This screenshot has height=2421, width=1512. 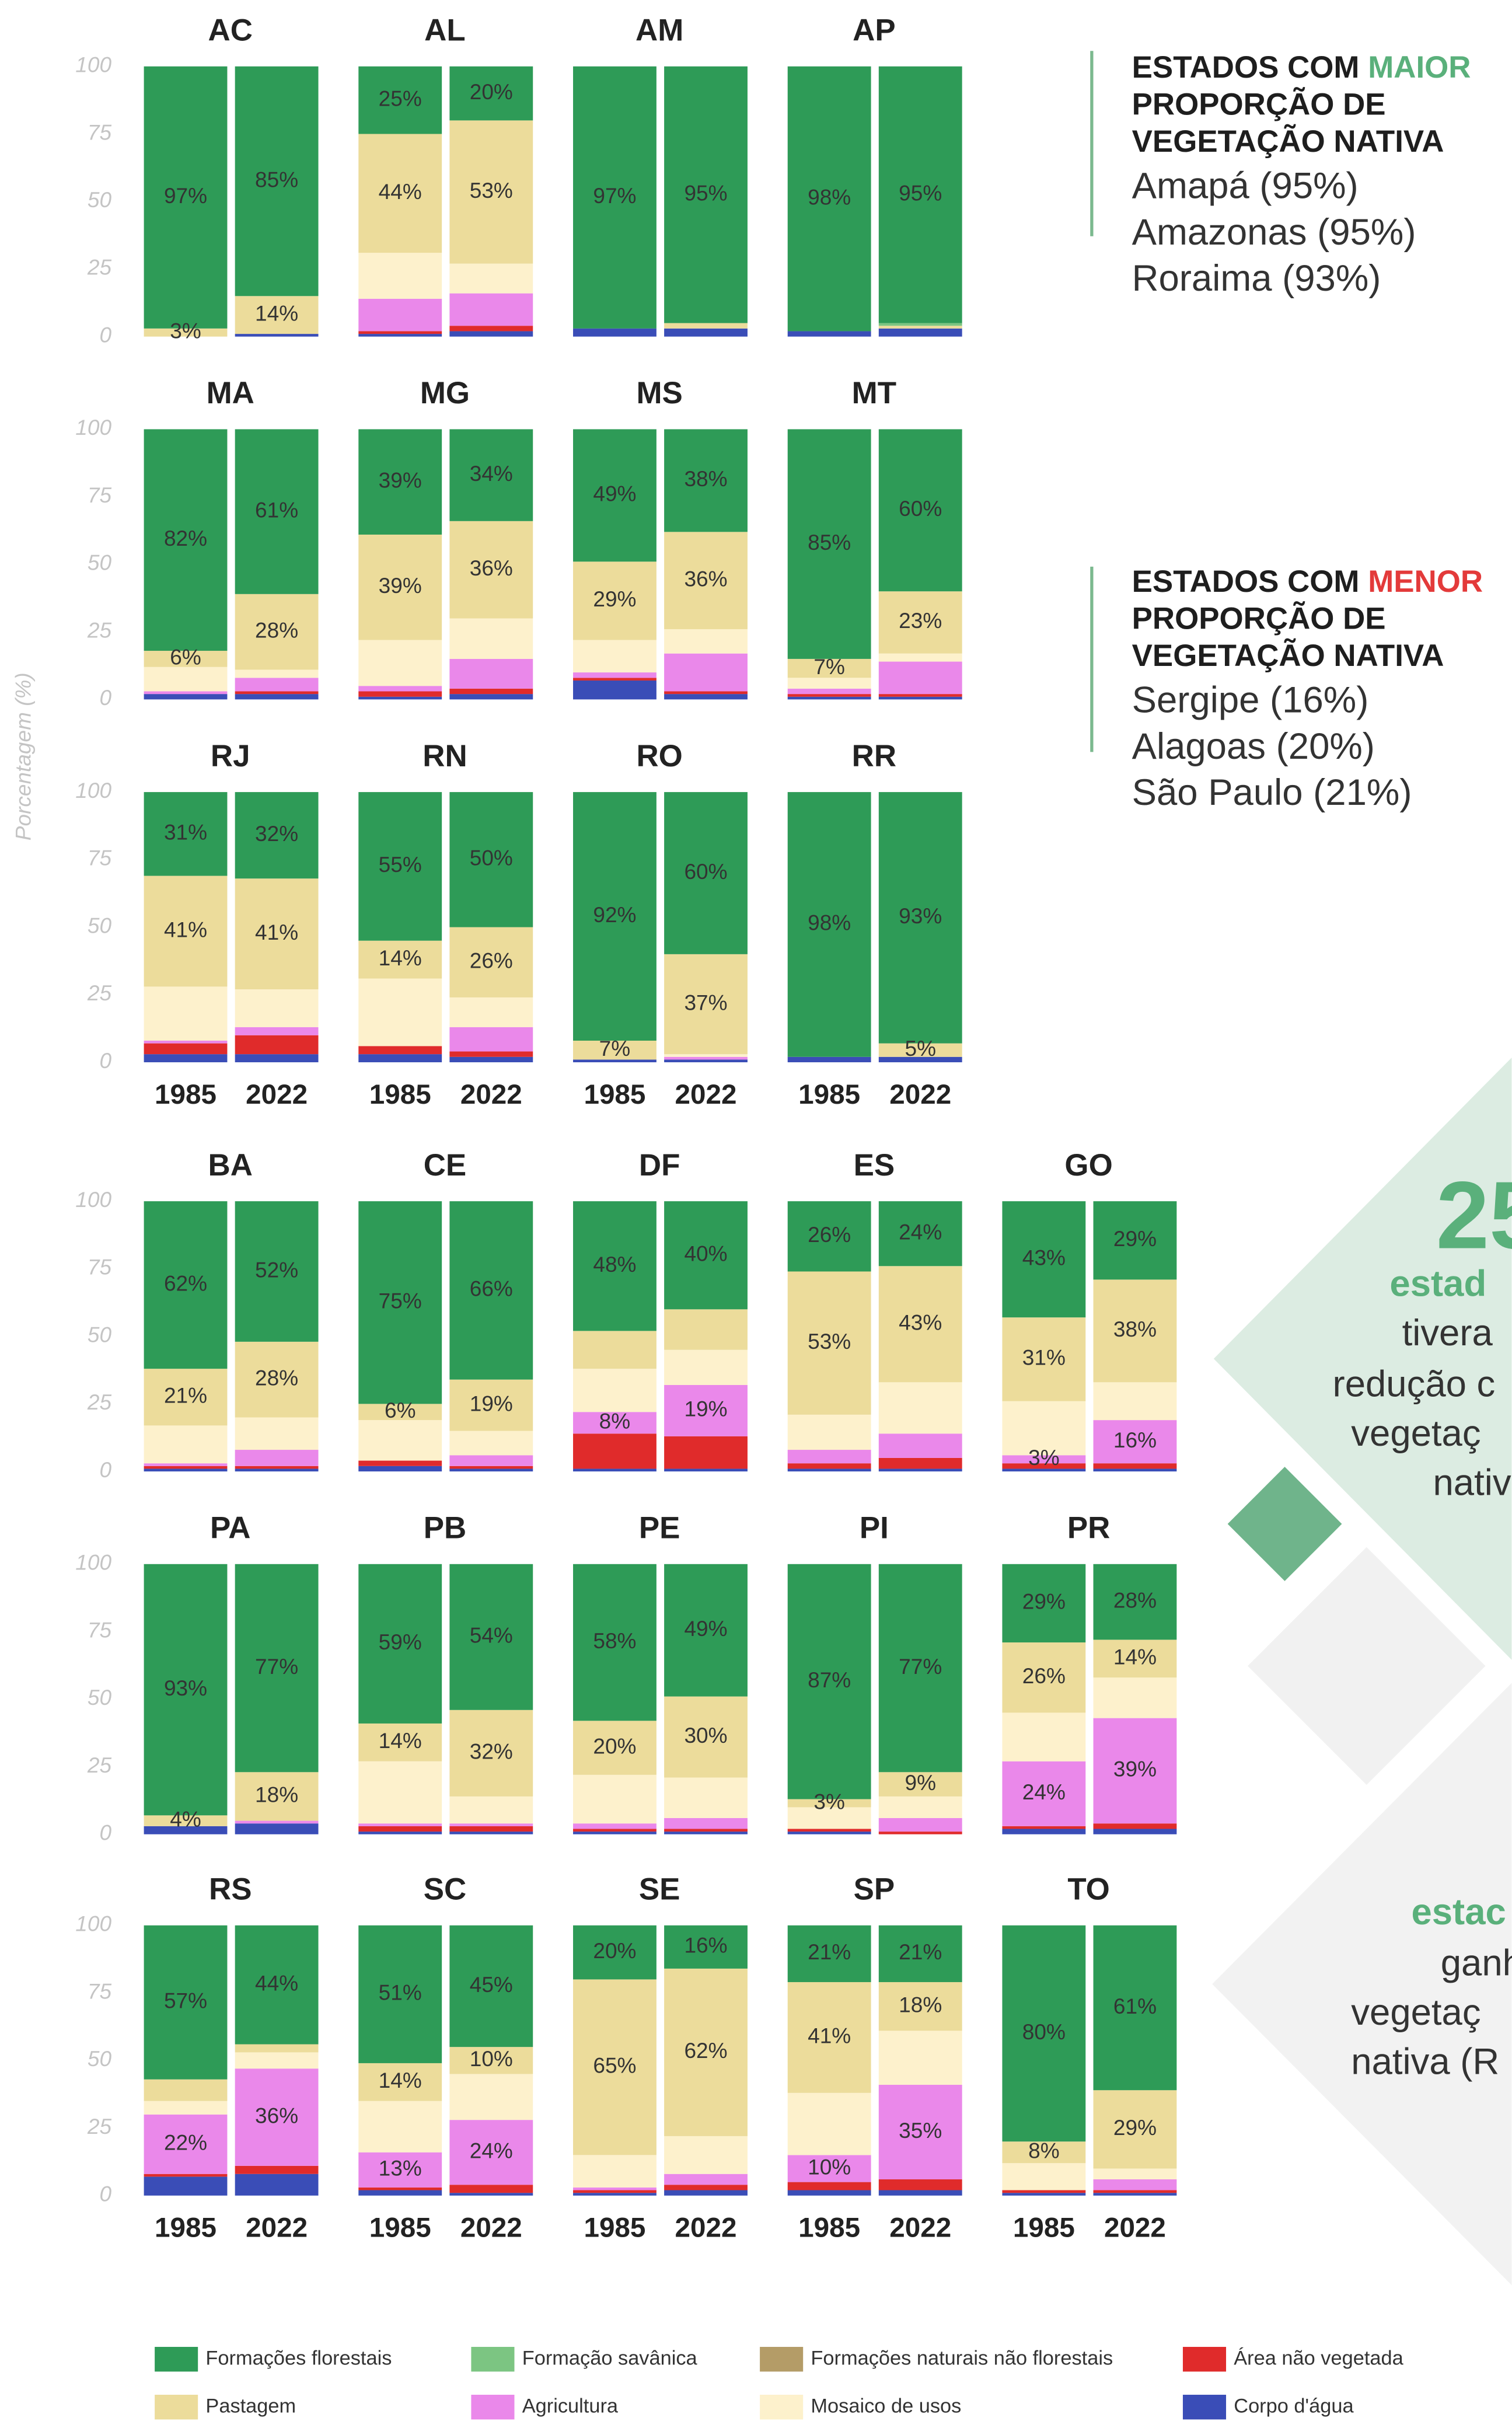 I want to click on panel-title: RR, so click(x=874, y=756).